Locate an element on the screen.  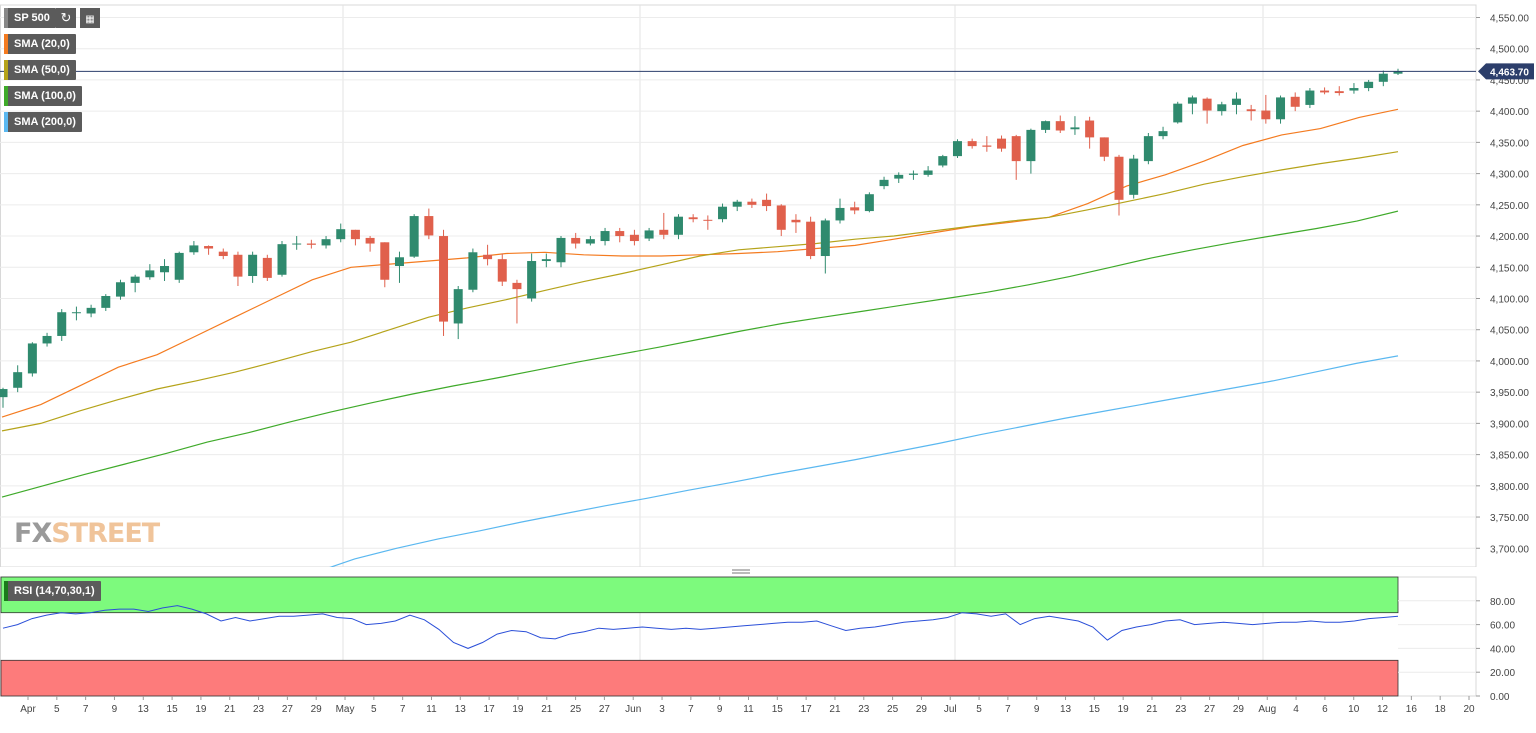
x-tick-label: 11 is located at coordinates (748, 709).